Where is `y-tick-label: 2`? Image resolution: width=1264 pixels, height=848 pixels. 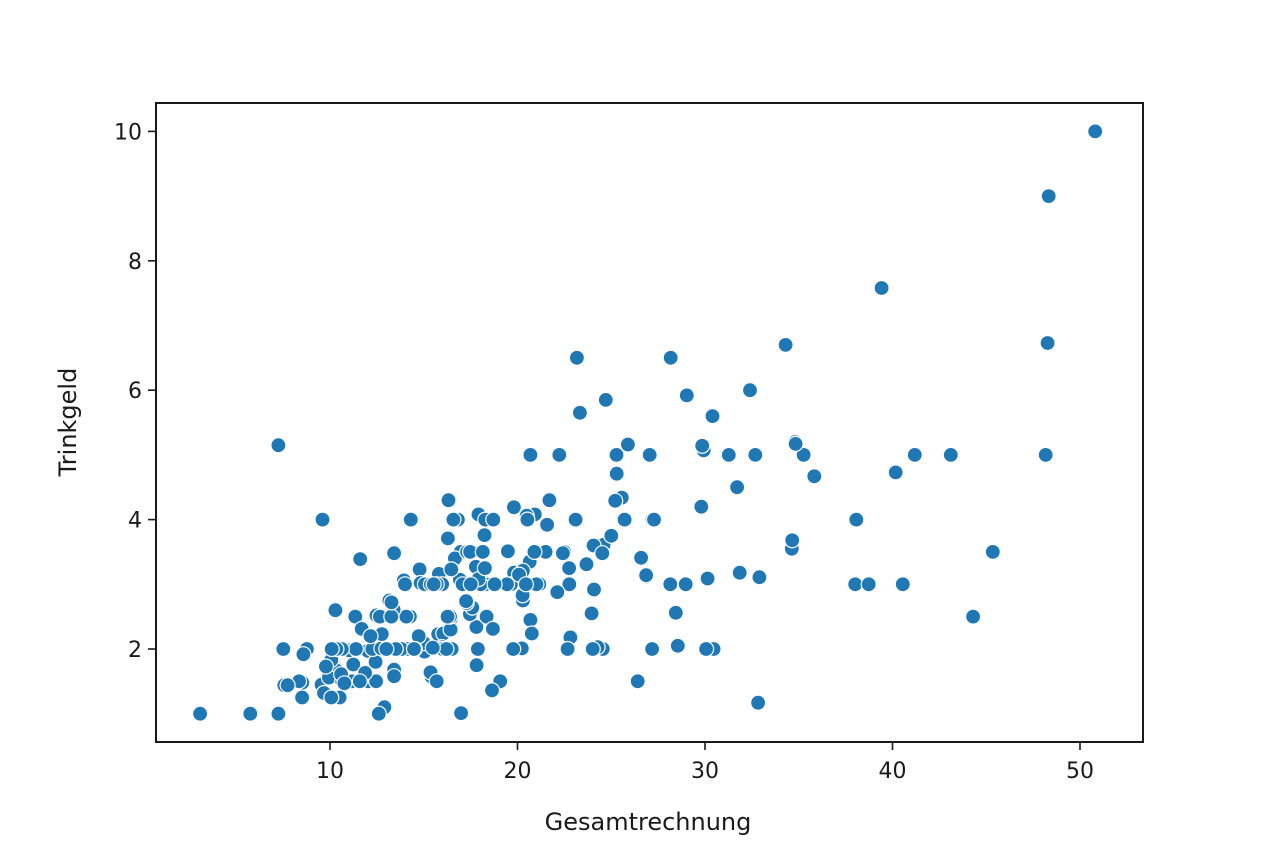 y-tick-label: 2 is located at coordinates (135, 650).